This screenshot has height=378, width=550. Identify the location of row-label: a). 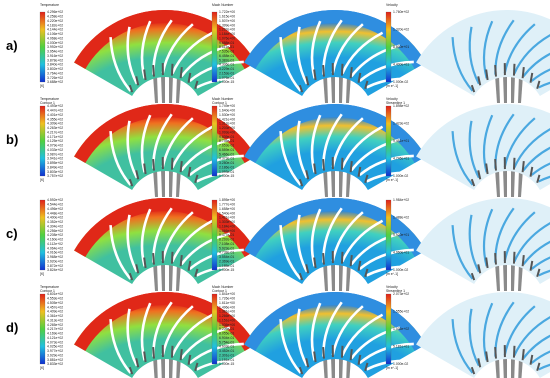
(12, 45).